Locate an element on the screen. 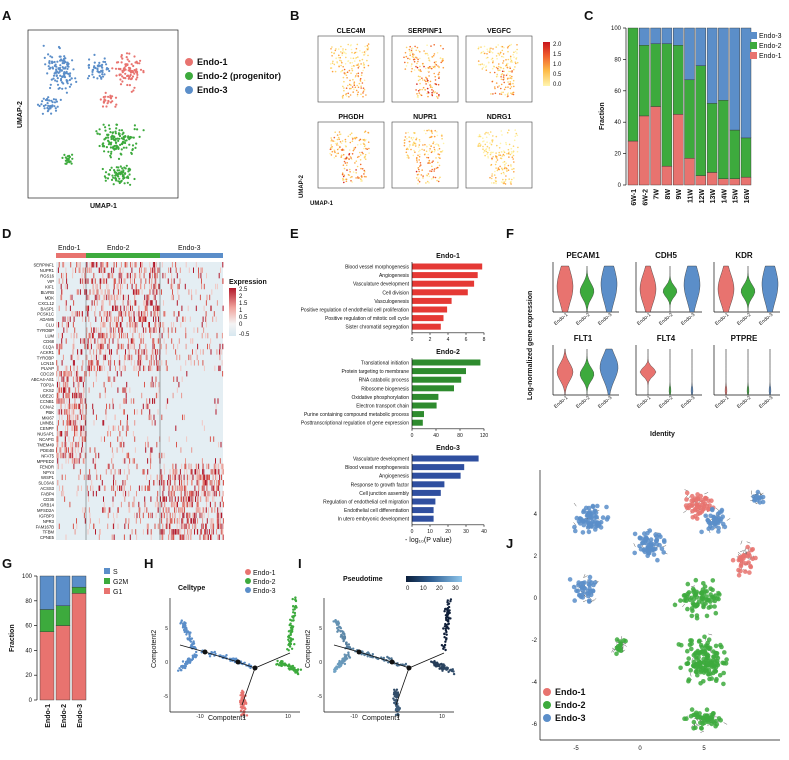  violin-shape is located at coordinates (587, 372).